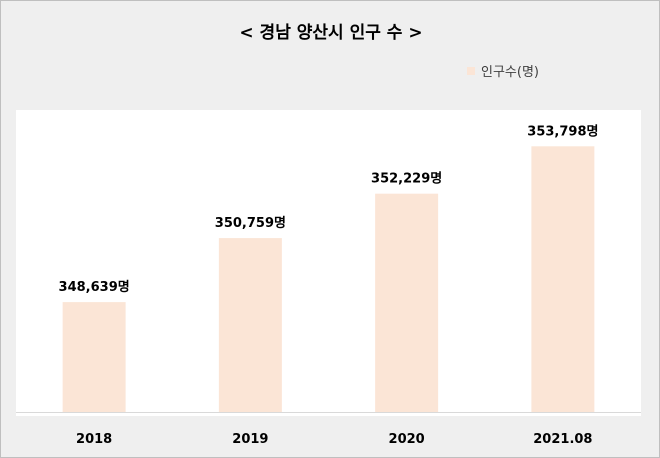 This screenshot has width=660, height=458. Describe the element at coordinates (562, 439) in the screenshot. I see `x-tick-label-2021.08: 2021.08` at that location.